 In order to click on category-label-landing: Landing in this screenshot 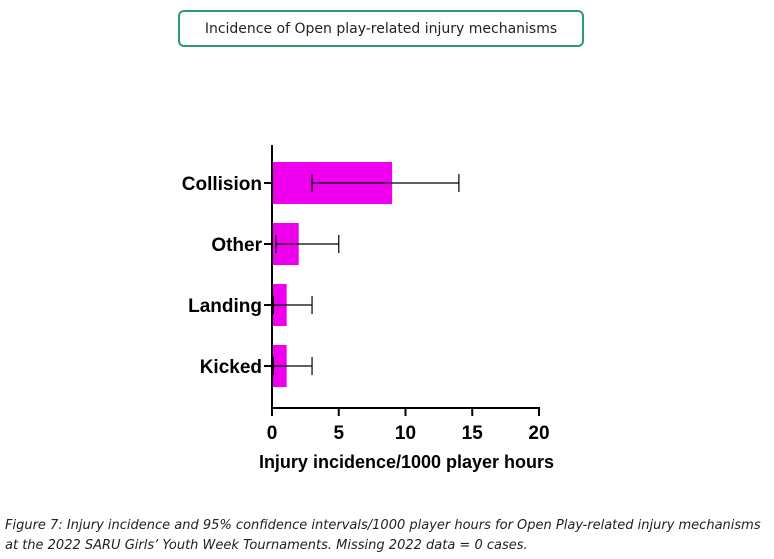, I will do `click(225, 306)`.